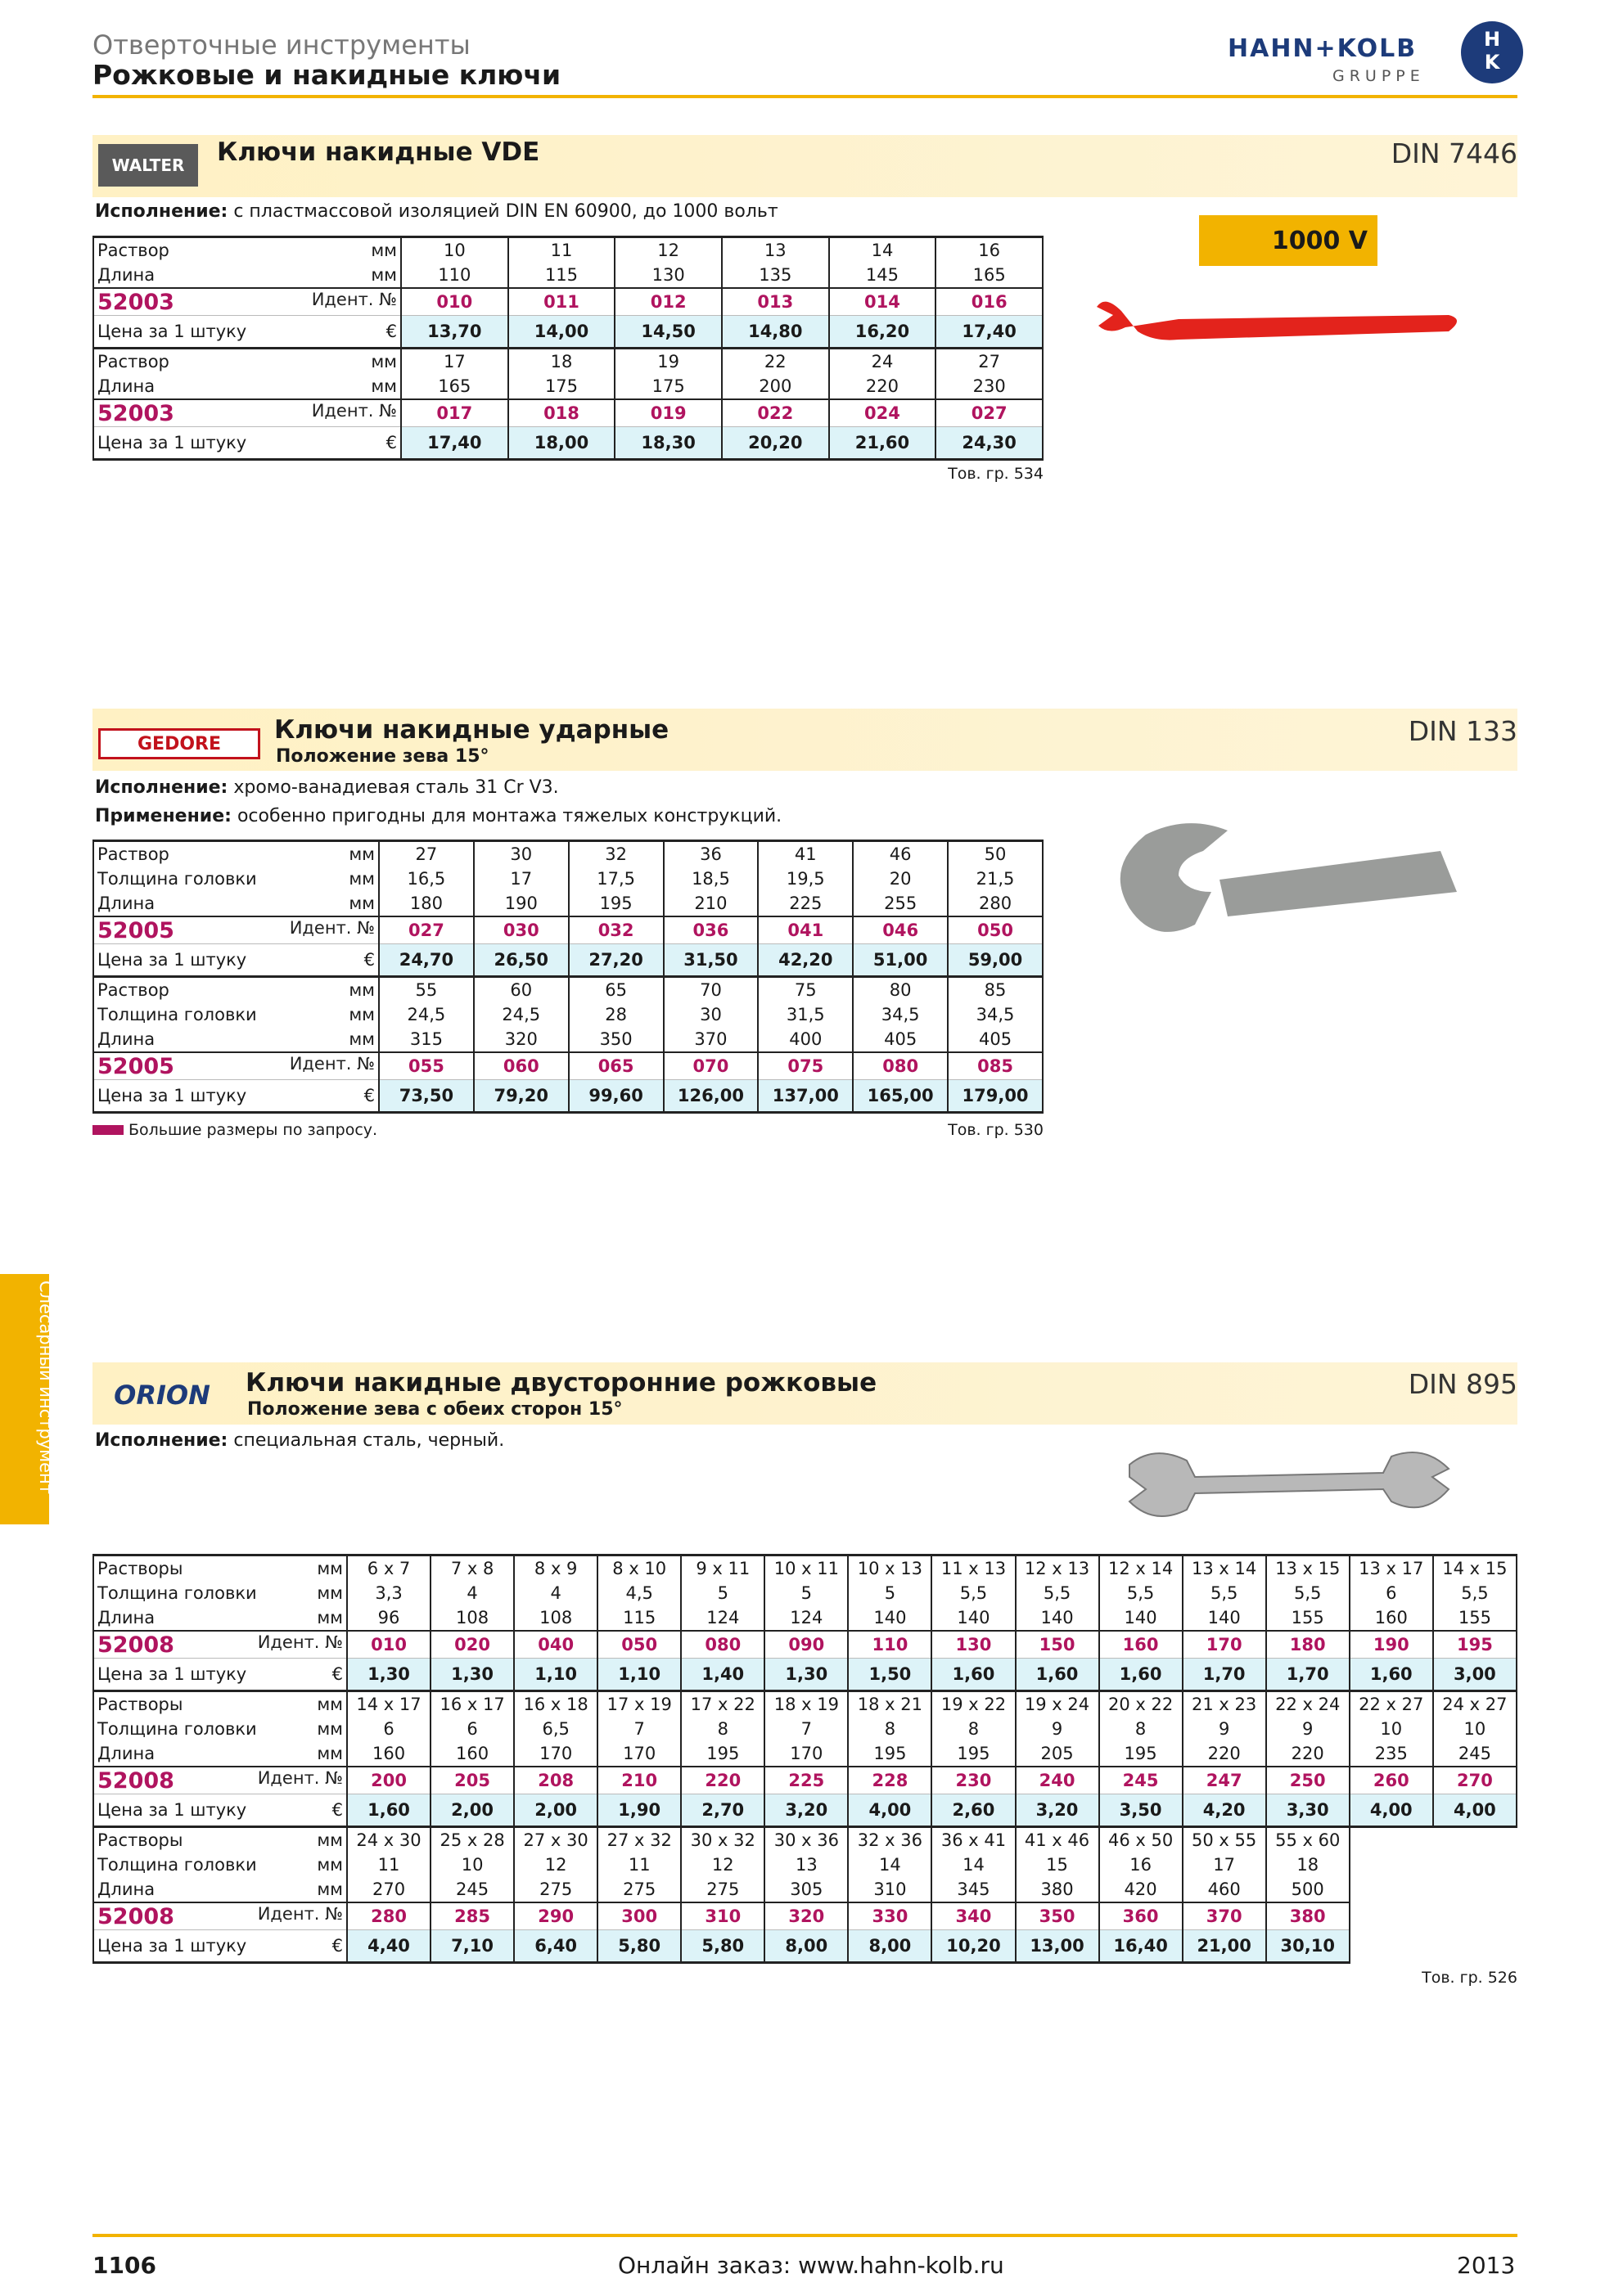 Image resolution: width=1623 pixels, height=2296 pixels. What do you see at coordinates (568, 301) in the screenshot?
I see `article-row: 52003 Идент. № 010 011 012 013 014 016` at bounding box center [568, 301].